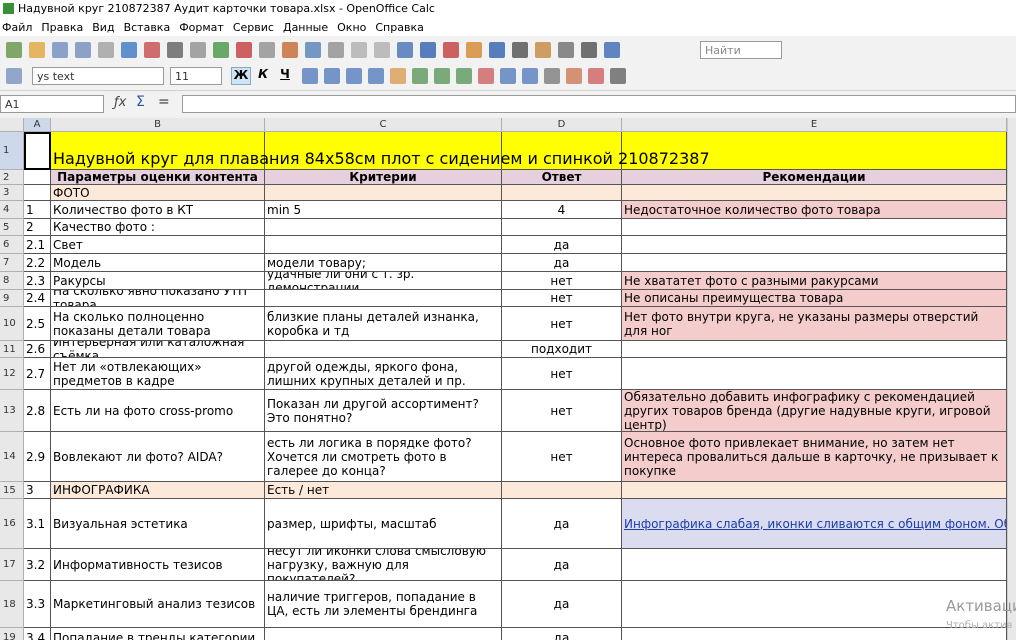 This screenshot has width=1016, height=640. What do you see at coordinates (37, 490) in the screenshot?
I see `cell: 3` at bounding box center [37, 490].